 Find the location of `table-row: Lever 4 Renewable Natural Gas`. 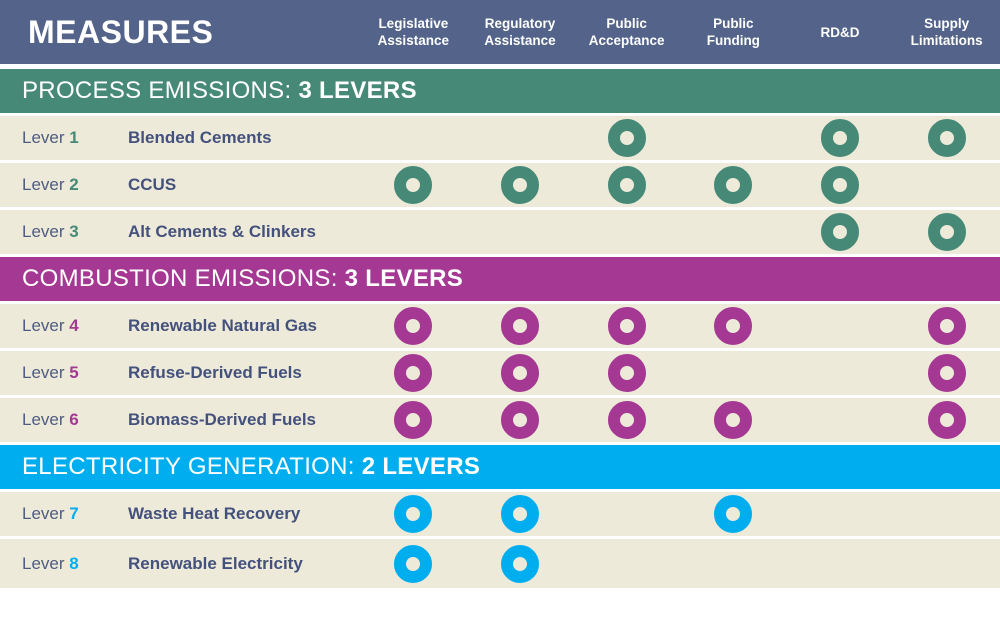

table-row: Lever 4 Renewable Natural Gas is located at coordinates (500, 327).